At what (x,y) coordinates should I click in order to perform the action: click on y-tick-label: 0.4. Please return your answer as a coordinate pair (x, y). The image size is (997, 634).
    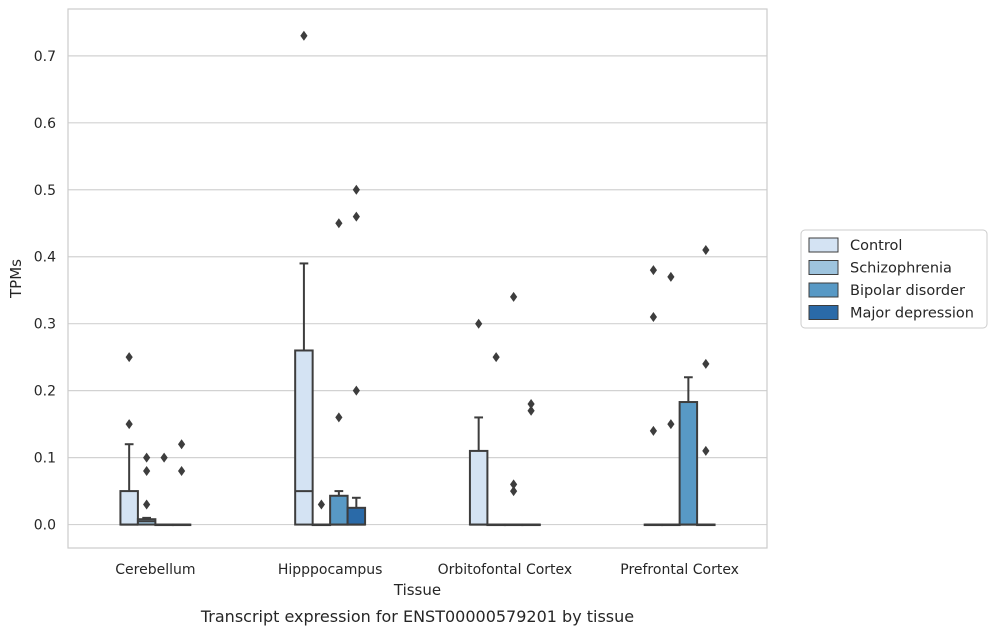
    Looking at the image, I should click on (45, 258).